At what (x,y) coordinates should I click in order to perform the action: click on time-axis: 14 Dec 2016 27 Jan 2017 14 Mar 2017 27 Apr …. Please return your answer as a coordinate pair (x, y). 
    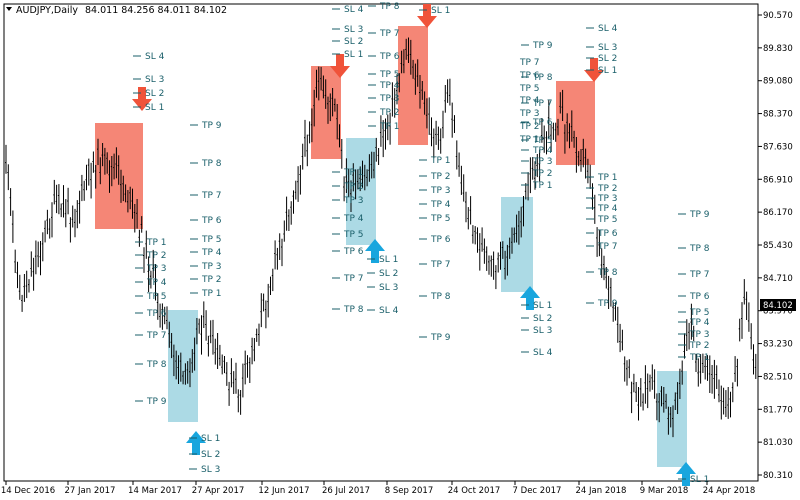
    Looking at the image, I should click on (378, 488).